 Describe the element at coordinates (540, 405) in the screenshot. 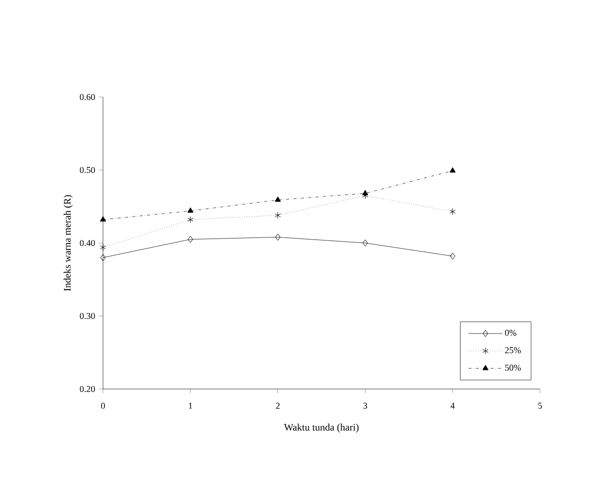

I see `x-tick-label: 5` at that location.